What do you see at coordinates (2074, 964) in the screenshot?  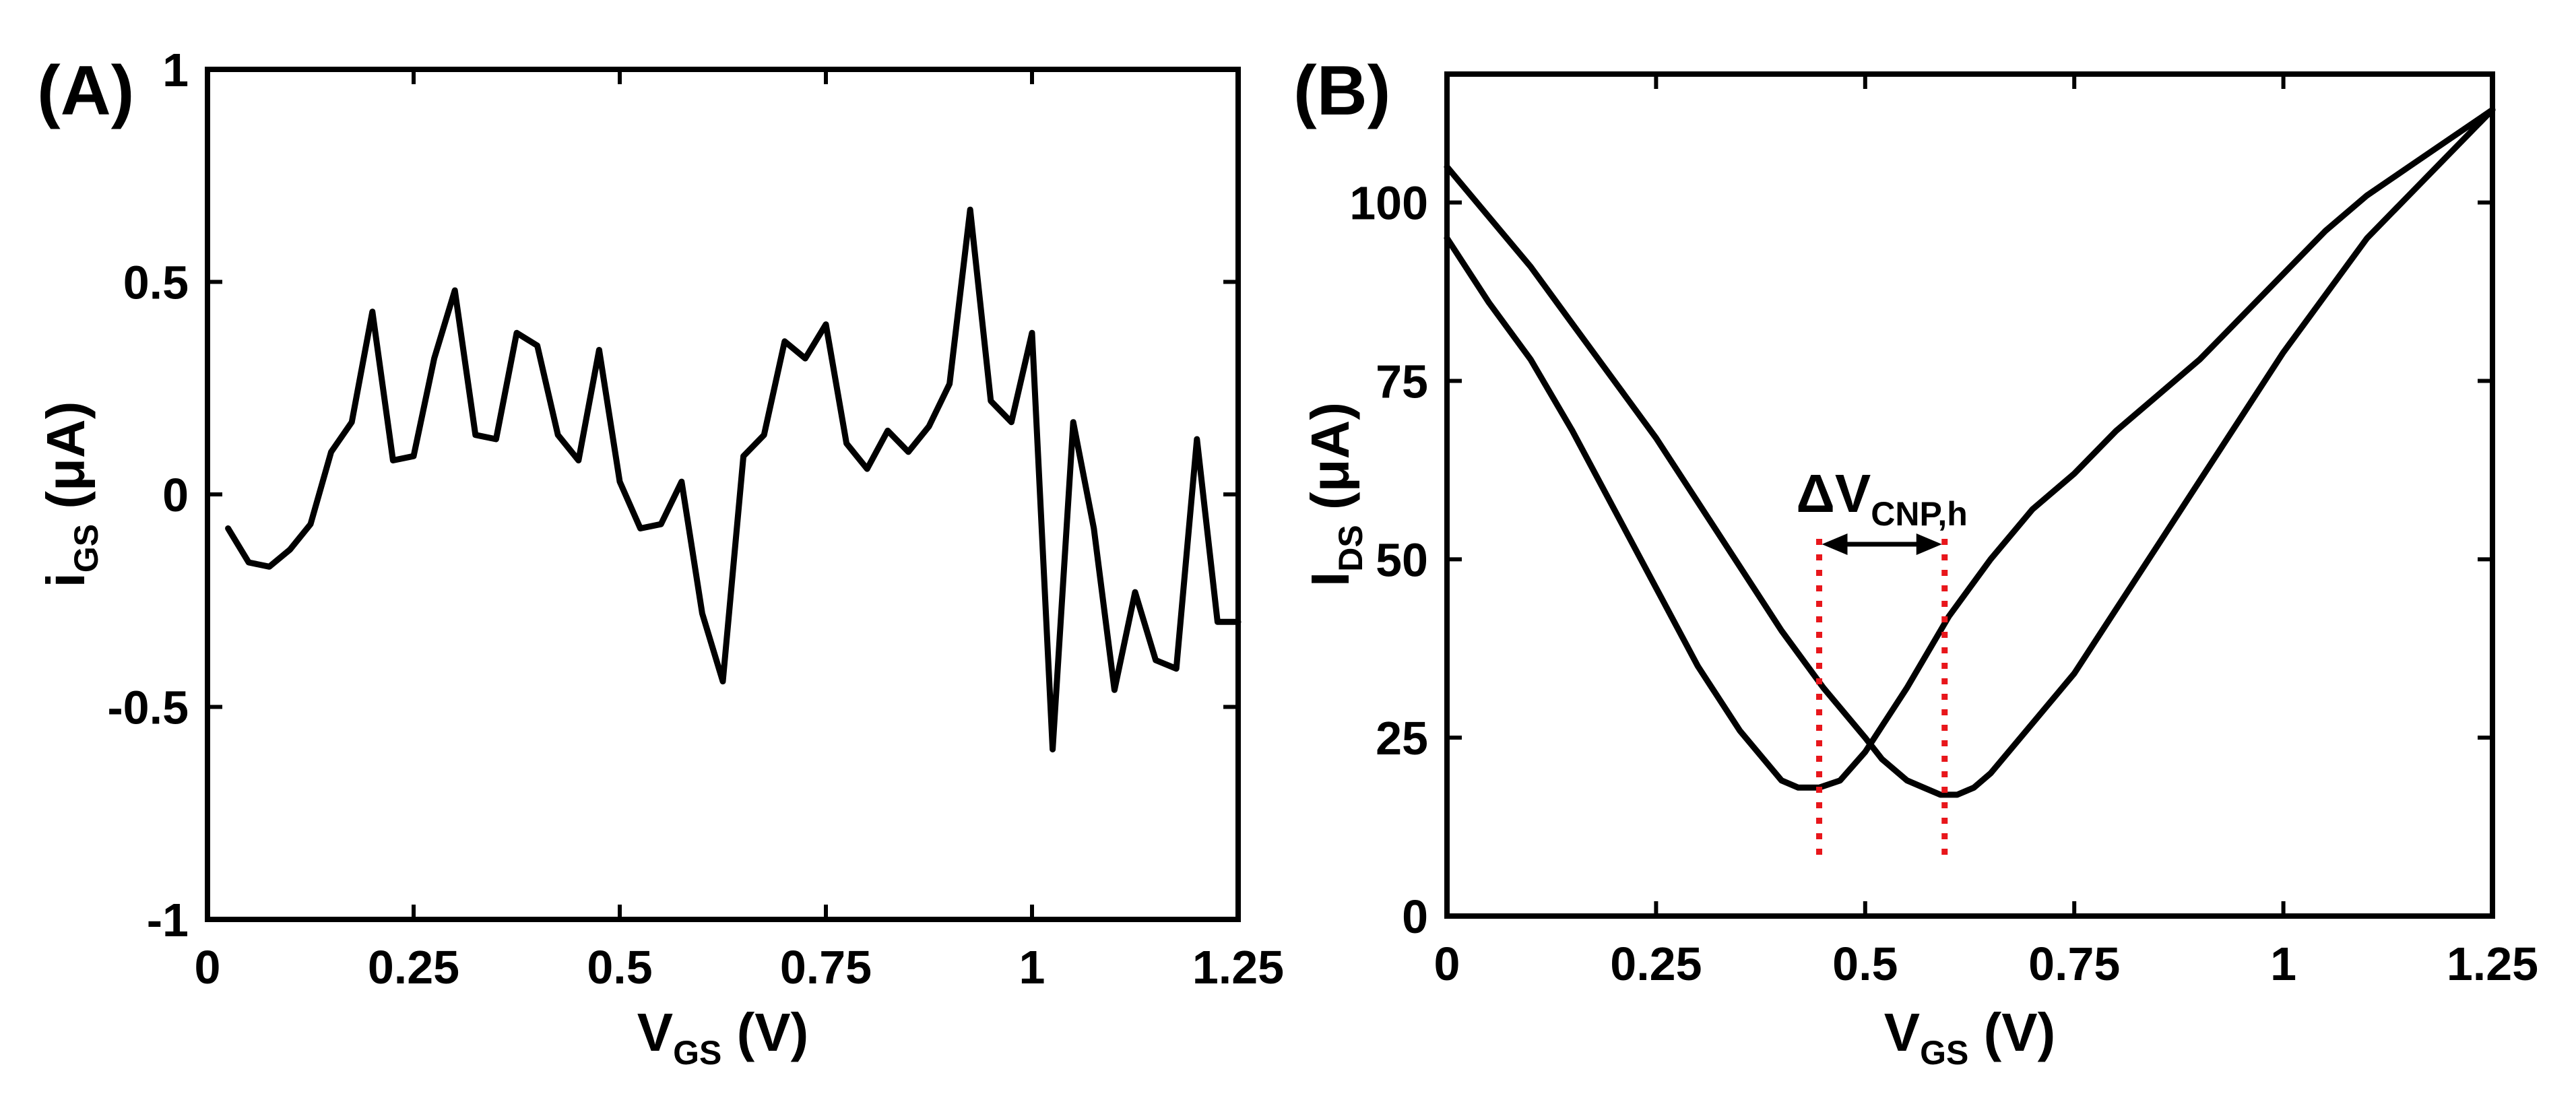 I see `panel-b-x-tick-label: 0.75` at bounding box center [2074, 964].